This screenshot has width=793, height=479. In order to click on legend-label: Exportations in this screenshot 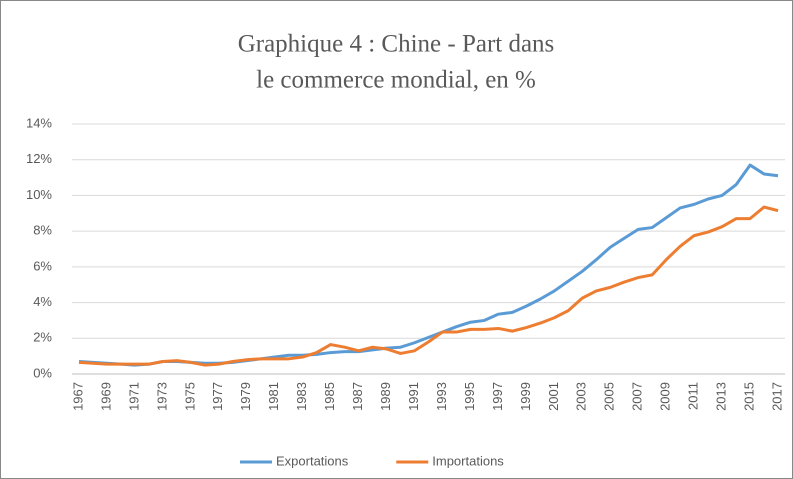, I will do `click(312, 460)`.